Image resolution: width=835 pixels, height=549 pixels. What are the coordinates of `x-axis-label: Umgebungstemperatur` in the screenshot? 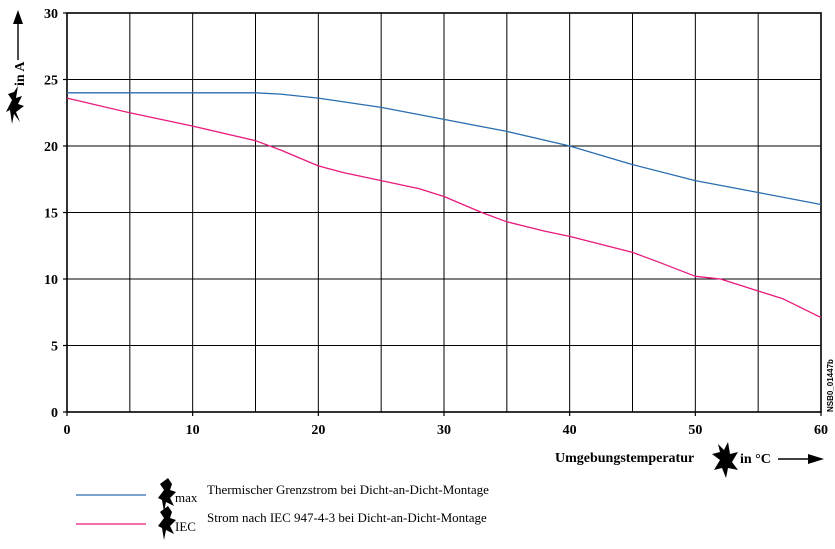 It's located at (624, 458).